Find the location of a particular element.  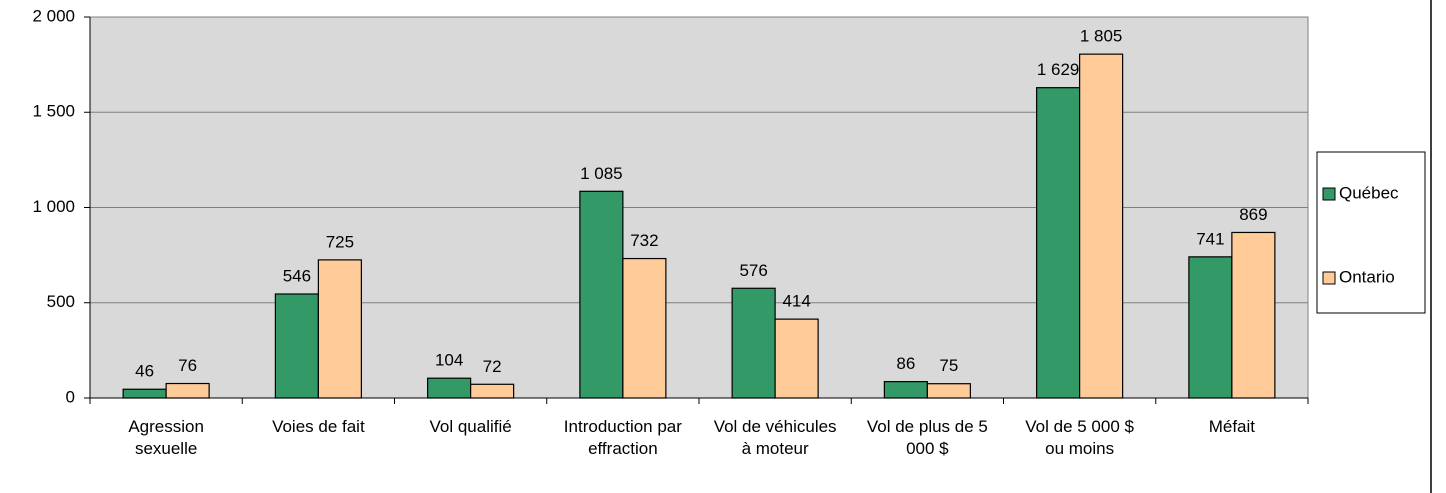

value-label: 72 is located at coordinates (492, 366).